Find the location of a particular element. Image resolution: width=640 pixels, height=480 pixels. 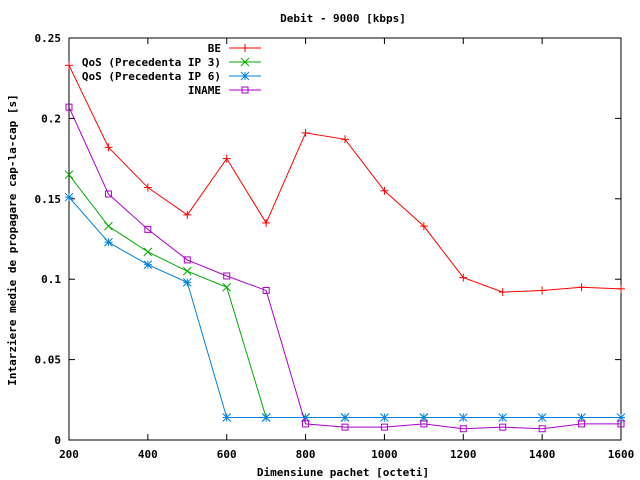

x-tick-label: 1400 is located at coordinates (542, 454).